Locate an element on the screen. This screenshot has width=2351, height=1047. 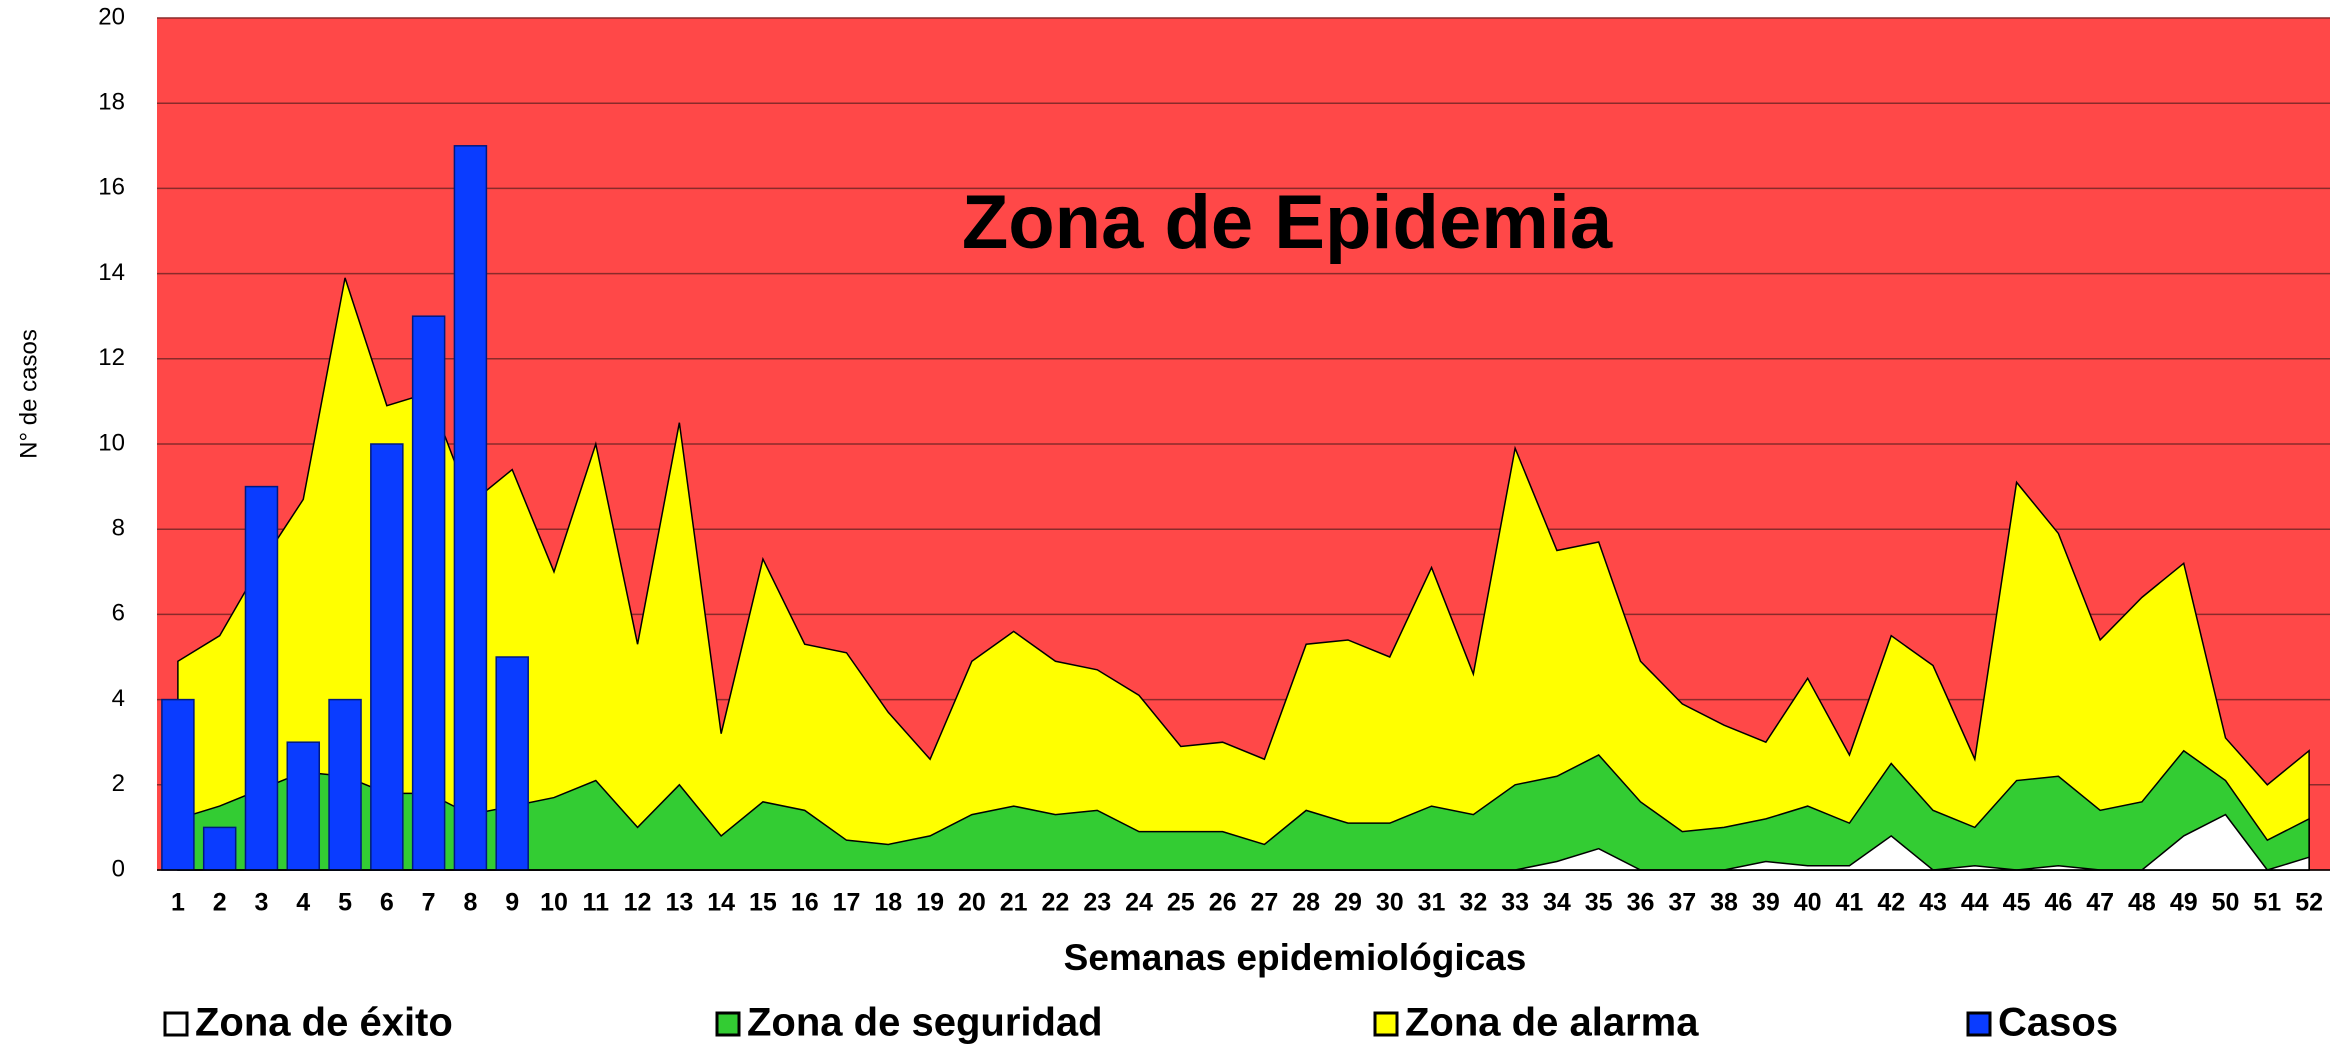
y-tick-label: 10 is located at coordinates (111, 442).